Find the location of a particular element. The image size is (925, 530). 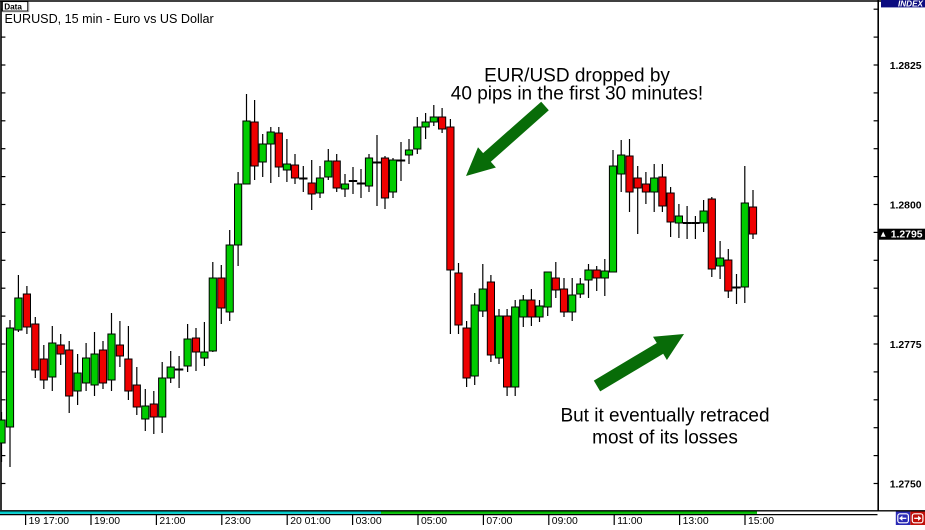

svg-text: 21:00 is located at coordinates (172, 520).